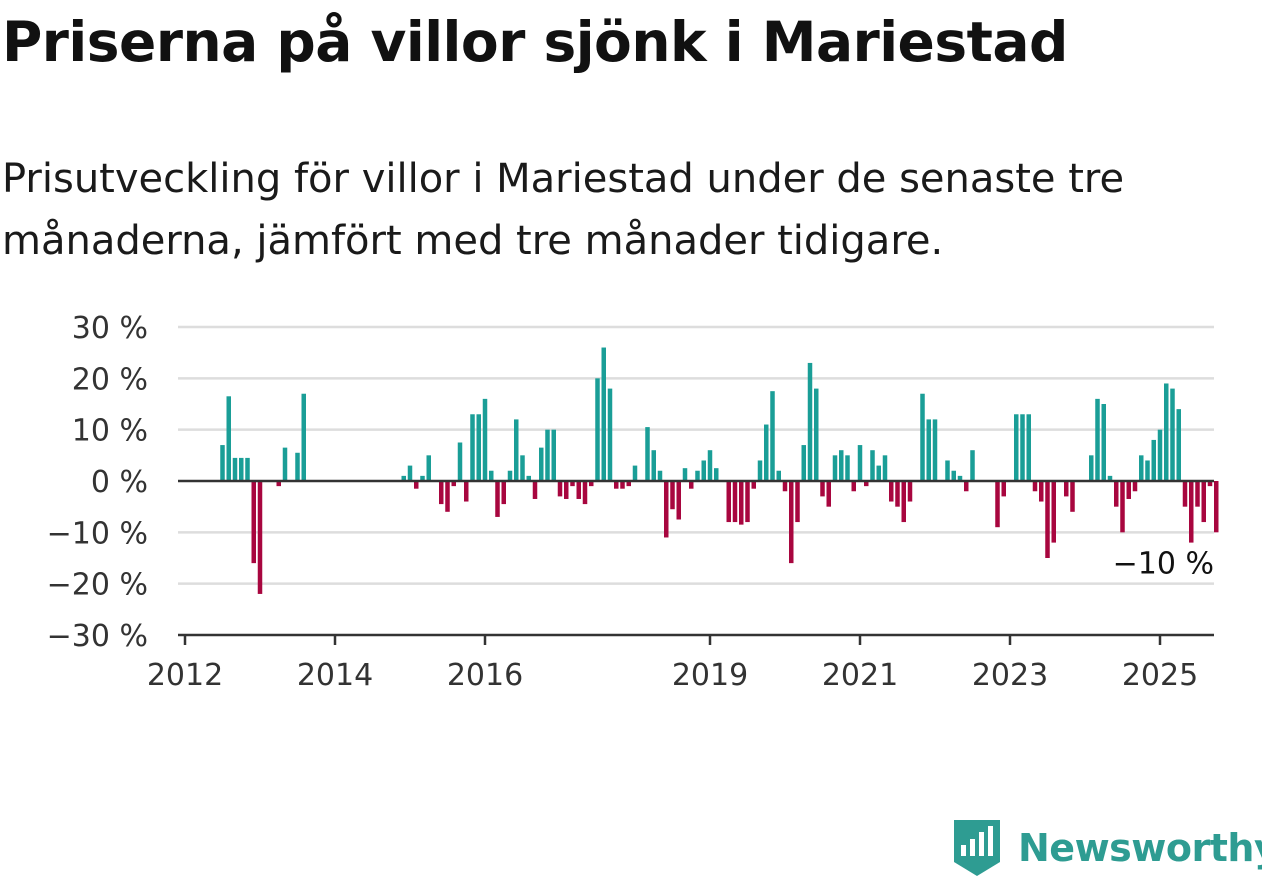  I want to click on x-tick-label: 2012, so click(185, 675).